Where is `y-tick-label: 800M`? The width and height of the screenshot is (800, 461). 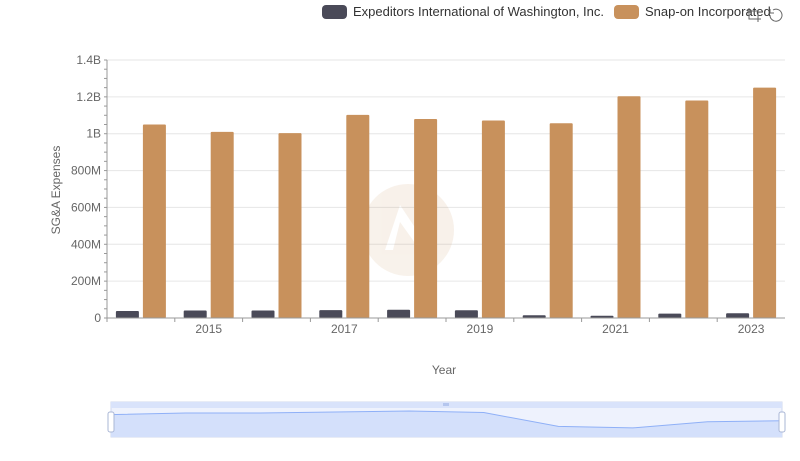
y-tick-label: 800M is located at coordinates (86, 171).